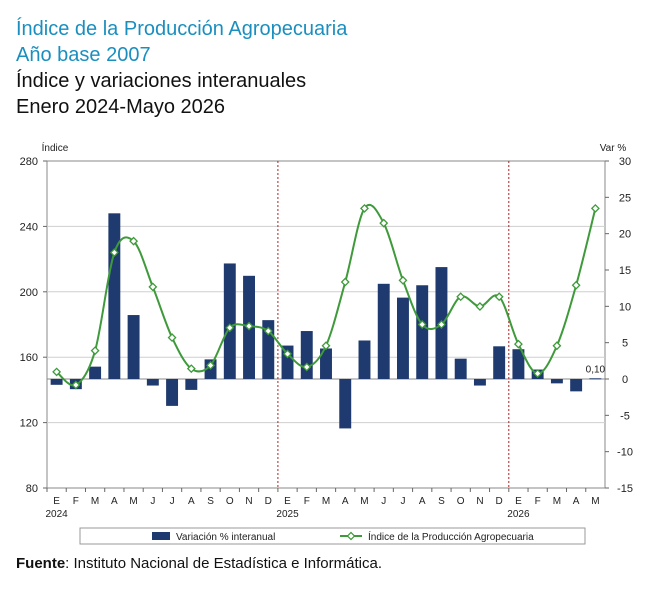  Describe the element at coordinates (32, 489) in the screenshot. I see `left-axis-tick-label: 80` at that location.